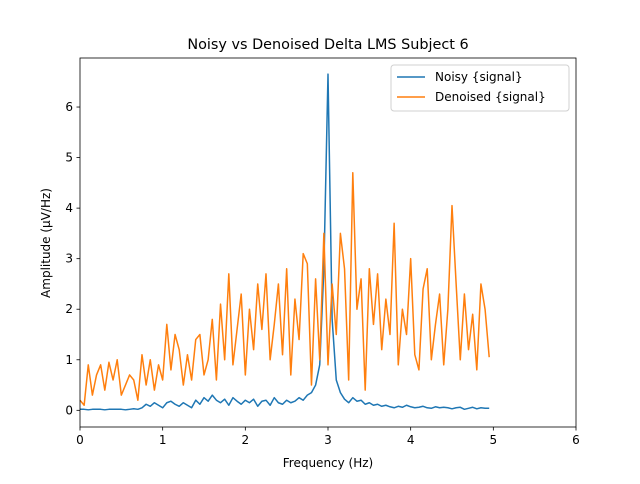  I want to click on x-tick-label: 6, so click(576, 440).